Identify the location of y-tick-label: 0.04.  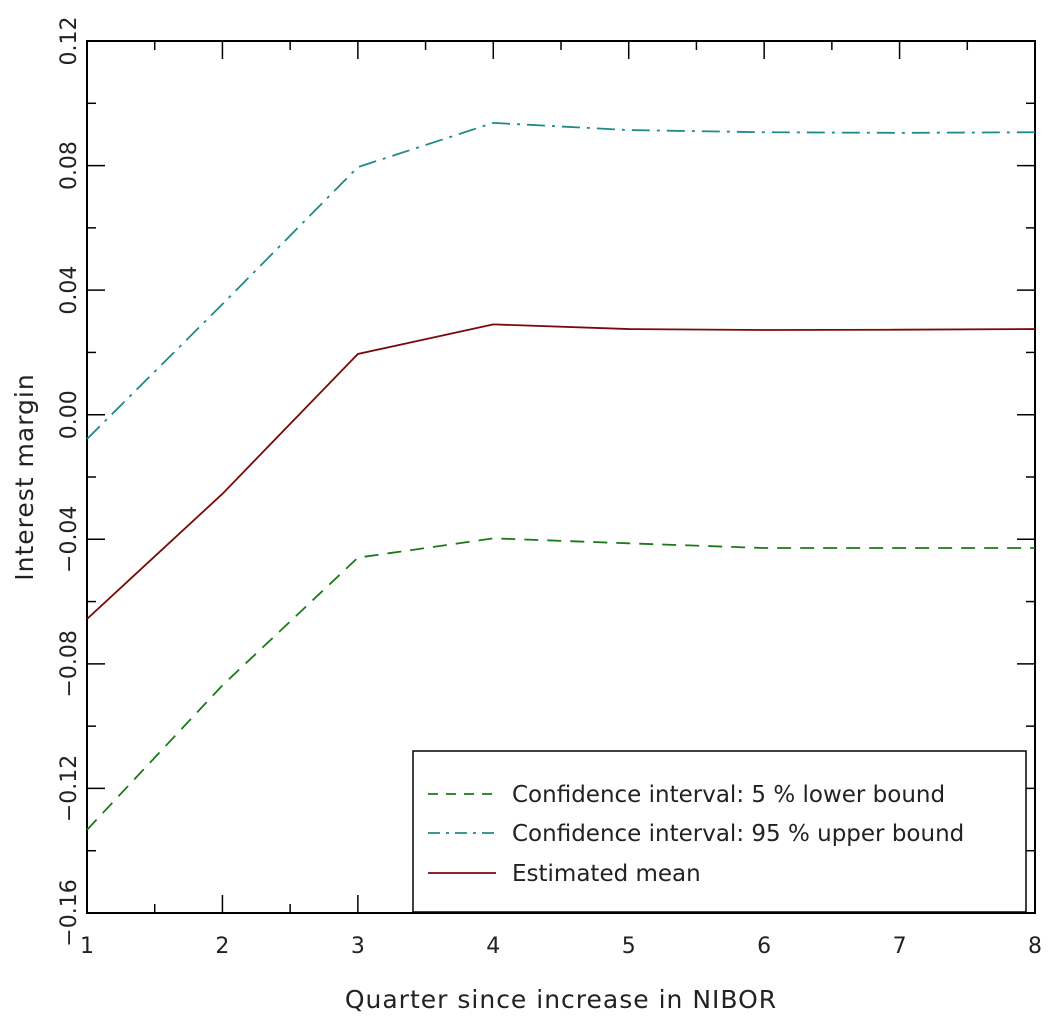
(69, 290).